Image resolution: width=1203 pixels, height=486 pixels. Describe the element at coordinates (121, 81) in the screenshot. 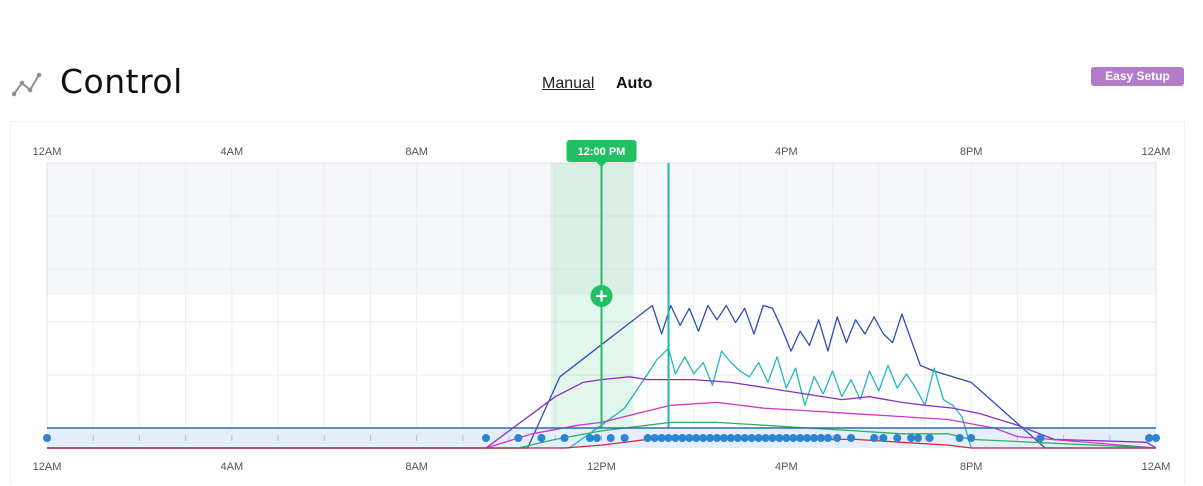

I see `page-title: Control` at that location.